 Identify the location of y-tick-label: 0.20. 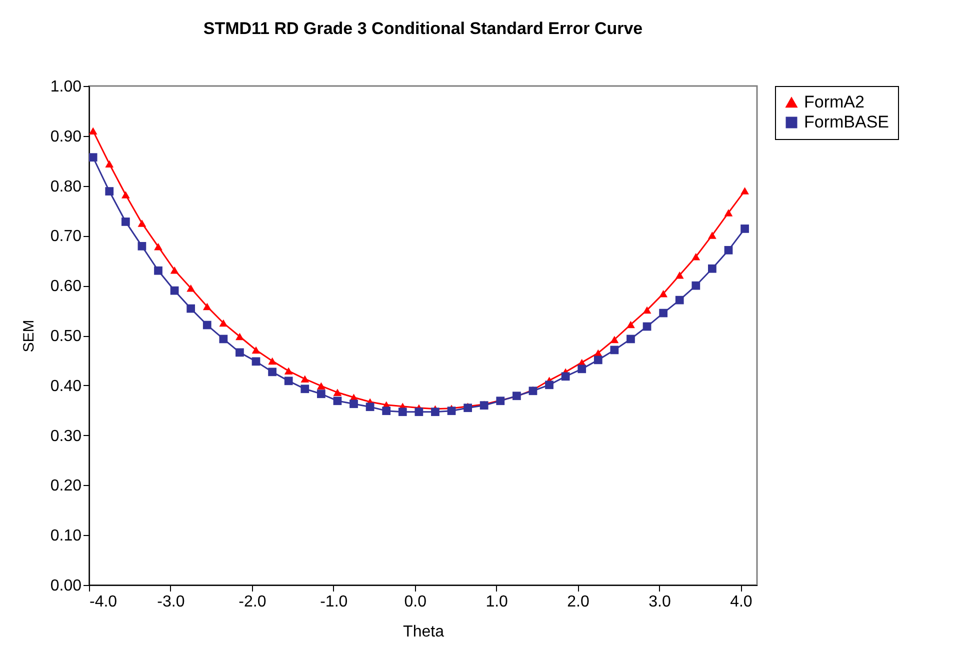
(66, 486).